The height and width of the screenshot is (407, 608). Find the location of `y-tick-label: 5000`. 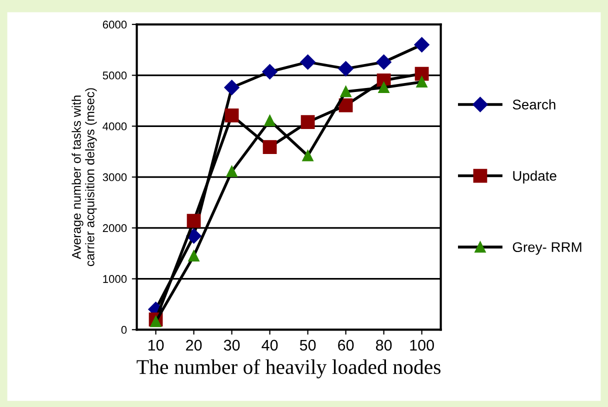

y-tick-label: 5000 is located at coordinates (114, 76).